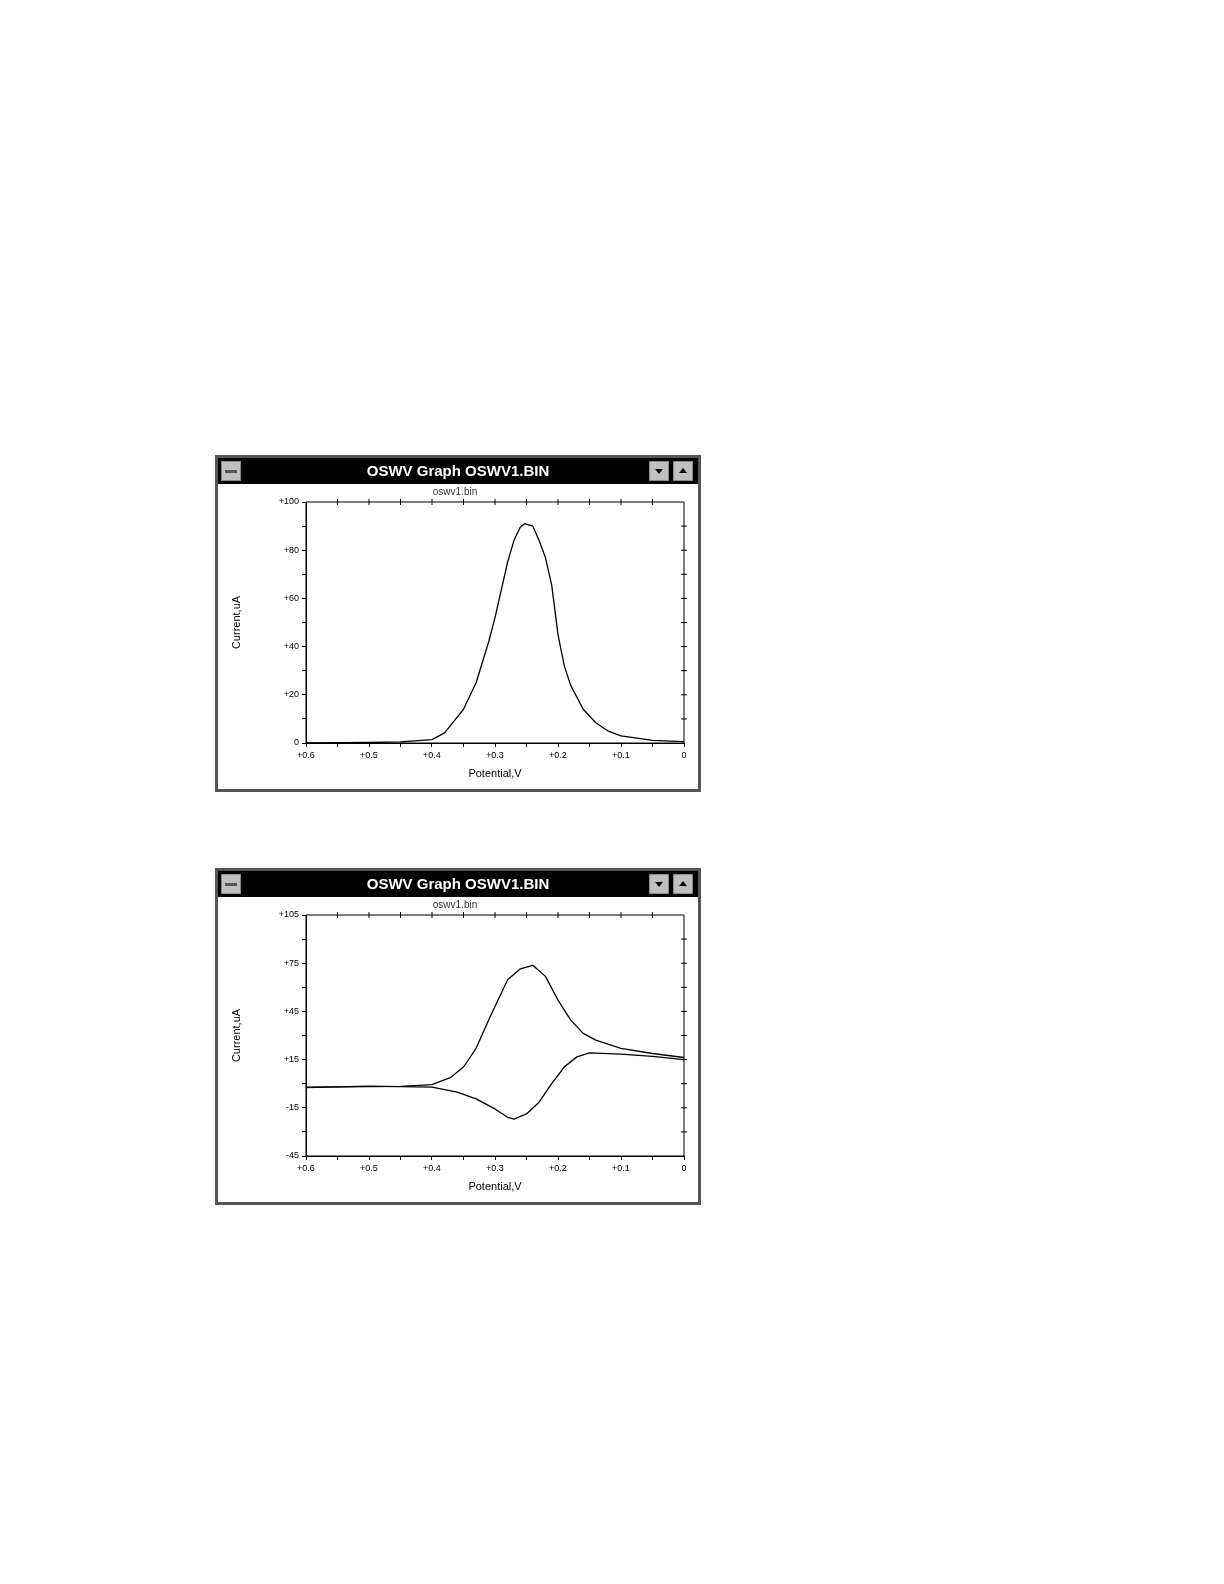 This screenshot has width=1224, height=1584. What do you see at coordinates (291, 646) in the screenshot?
I see `y-tick-label: +40` at bounding box center [291, 646].